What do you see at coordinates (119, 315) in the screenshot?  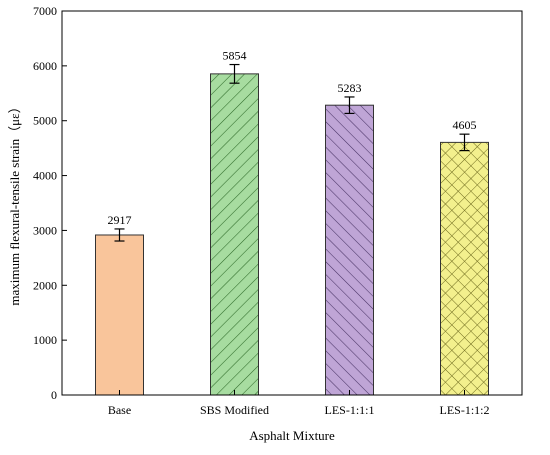 I see `bar-base` at bounding box center [119, 315].